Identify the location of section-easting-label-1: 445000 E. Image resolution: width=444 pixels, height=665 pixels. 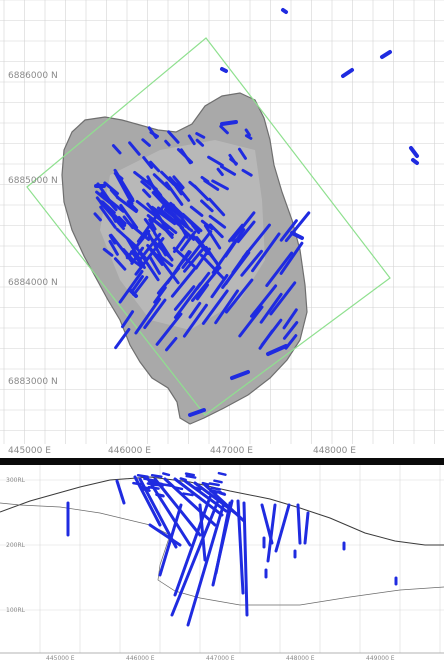
(60, 658).